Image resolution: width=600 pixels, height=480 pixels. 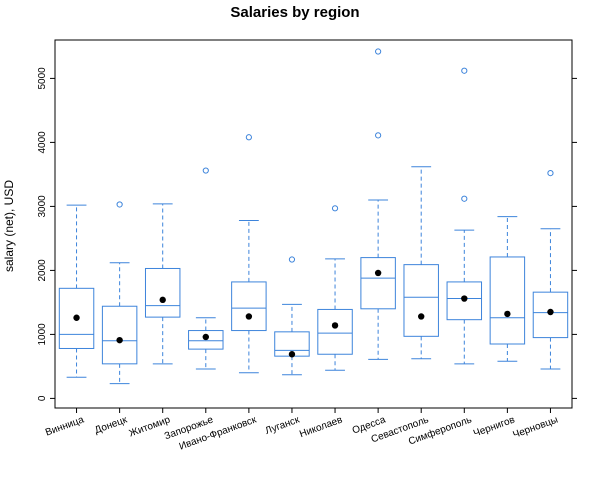 What do you see at coordinates (42, 78) in the screenshot?
I see `y-tick-label: 5000` at bounding box center [42, 78].